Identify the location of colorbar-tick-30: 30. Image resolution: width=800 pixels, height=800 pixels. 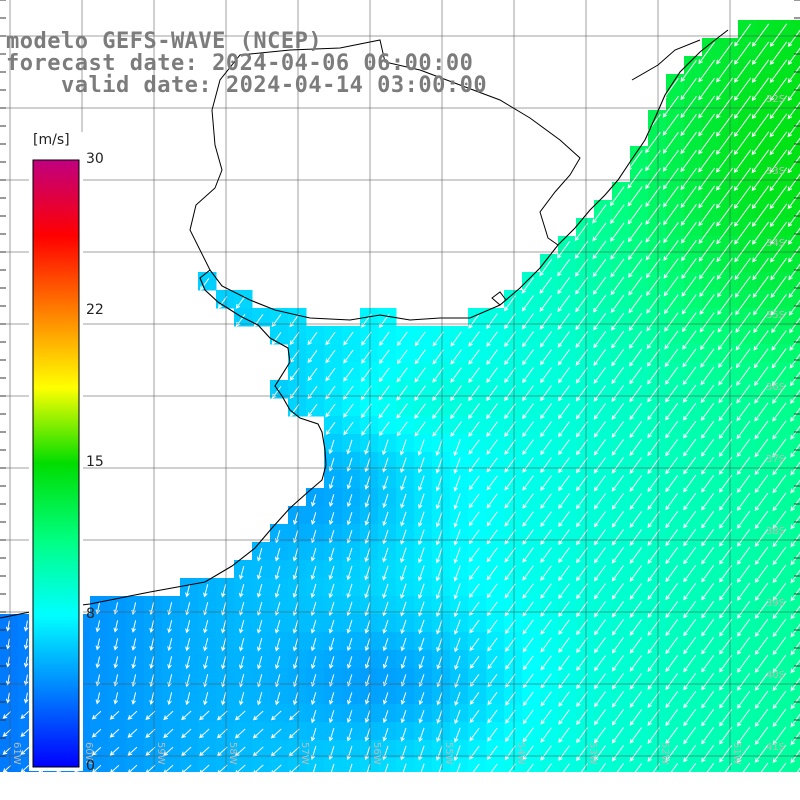
(95, 159).